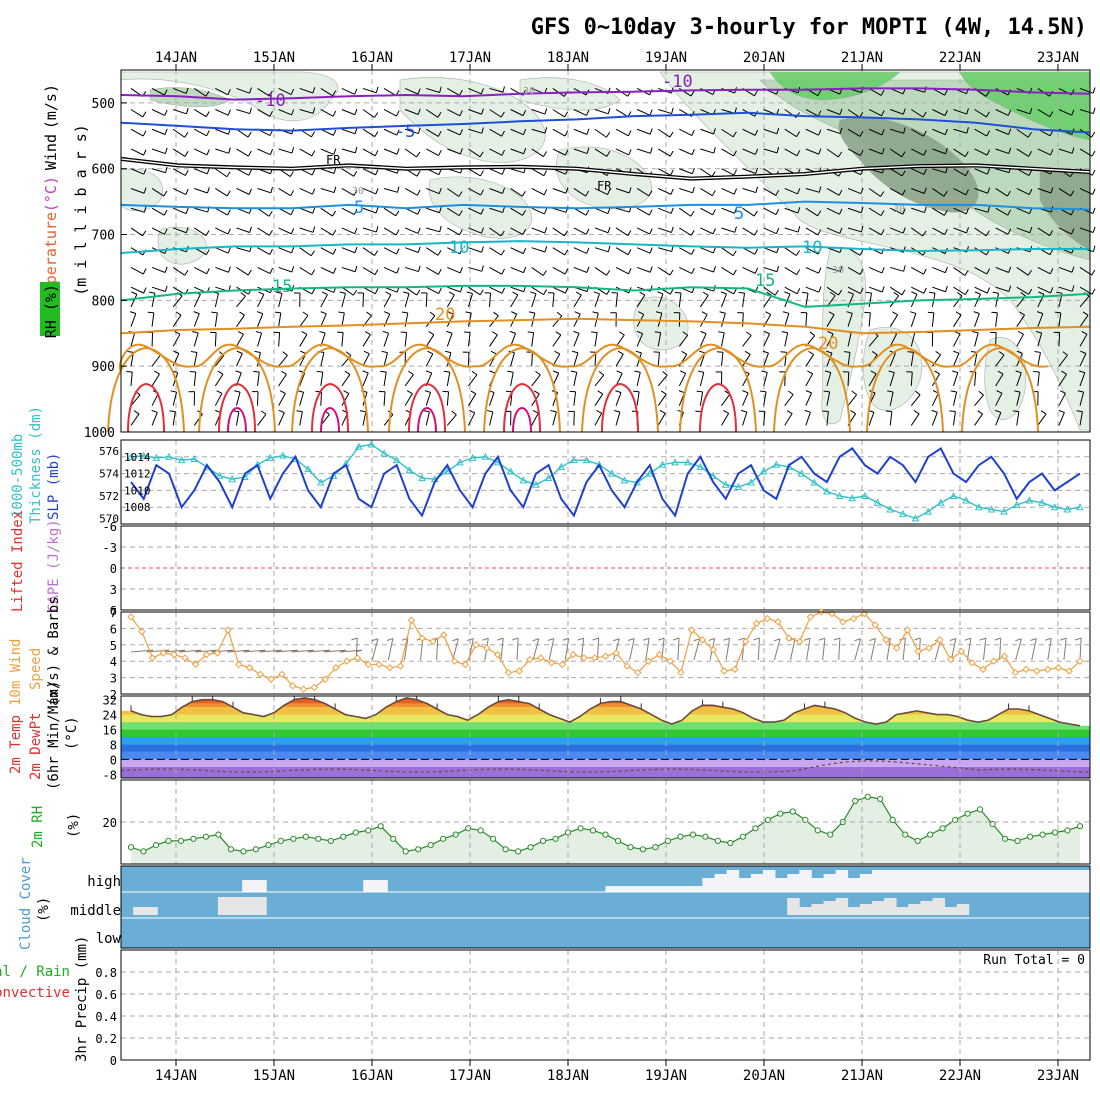 This screenshot has height=1104, width=1100. I want to click on thickness-tick-label: 572, so click(109, 496).